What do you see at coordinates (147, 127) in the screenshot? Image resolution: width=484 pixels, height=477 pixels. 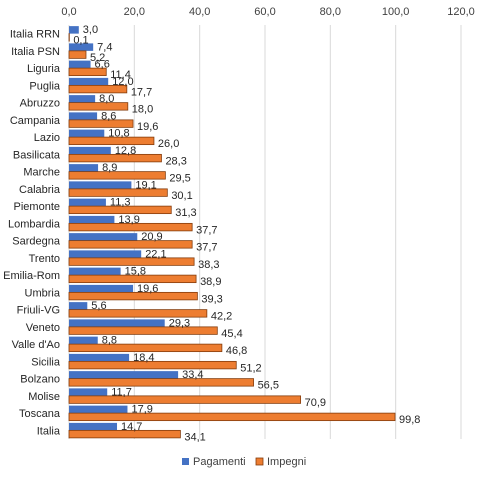 I see `data-label-impegni: 19,6` at bounding box center [147, 127].